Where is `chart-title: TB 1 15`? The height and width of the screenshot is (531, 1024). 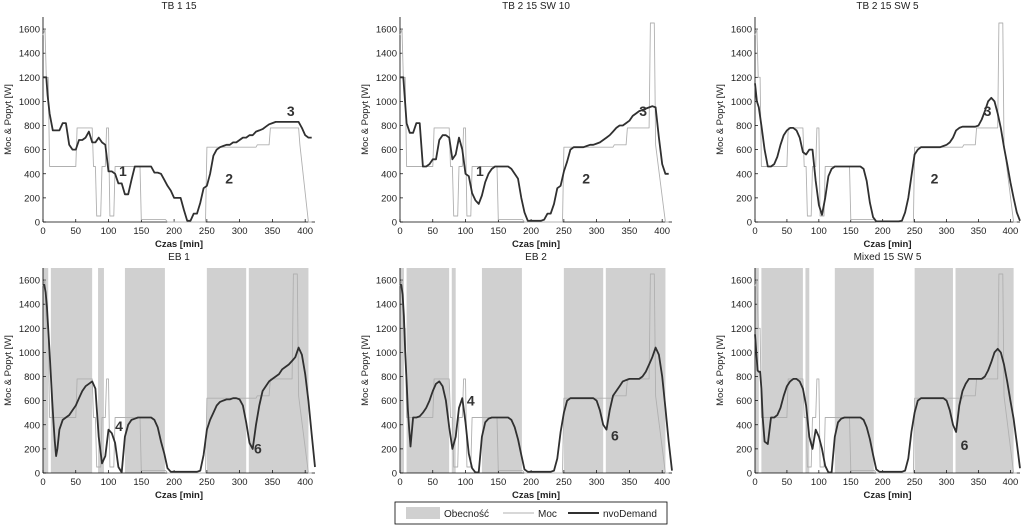 chart-title: TB 1 15 is located at coordinates (178, 6).